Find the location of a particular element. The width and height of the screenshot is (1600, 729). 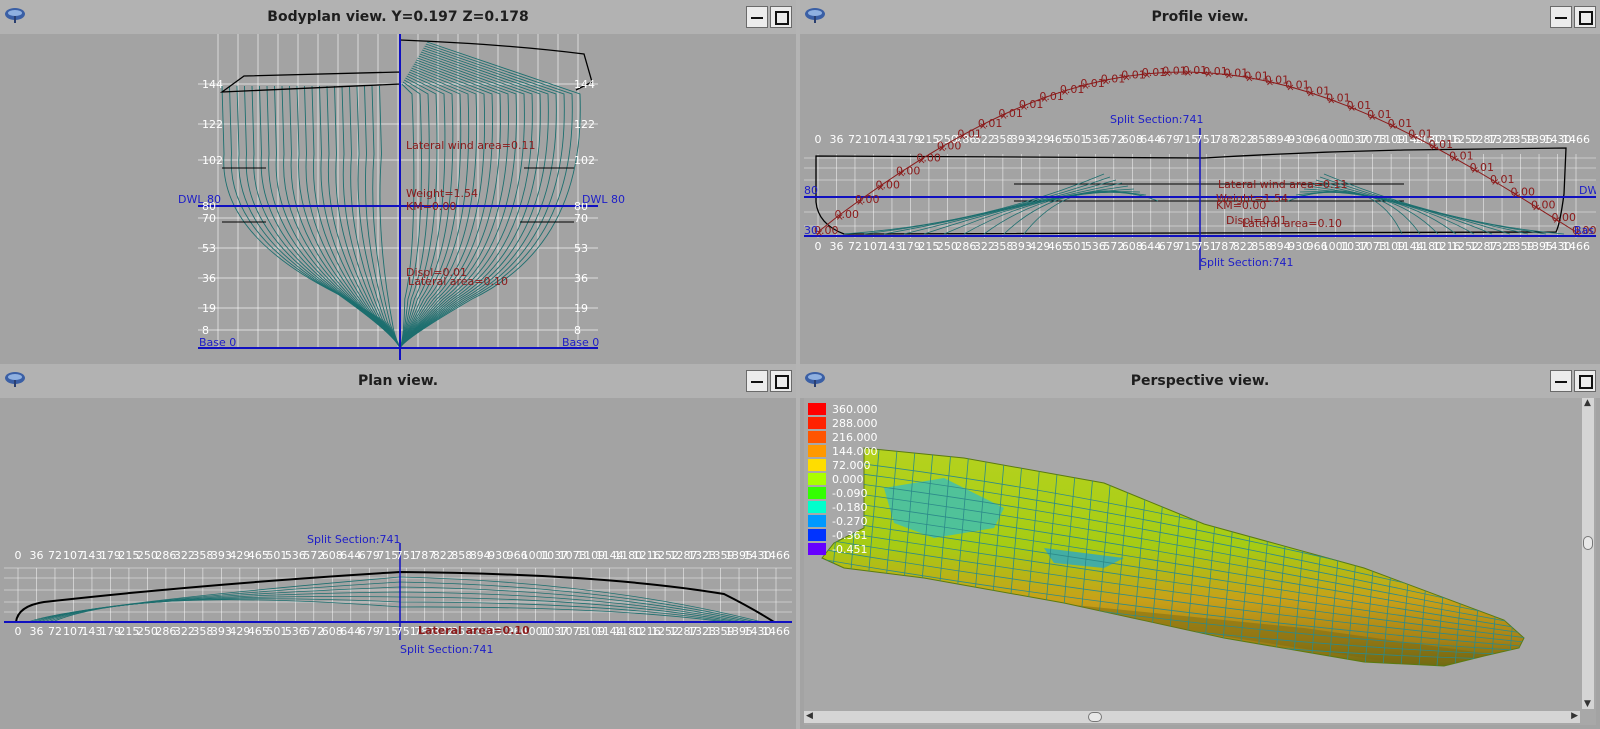

plan-maximize-button is located at coordinates (781, 381).